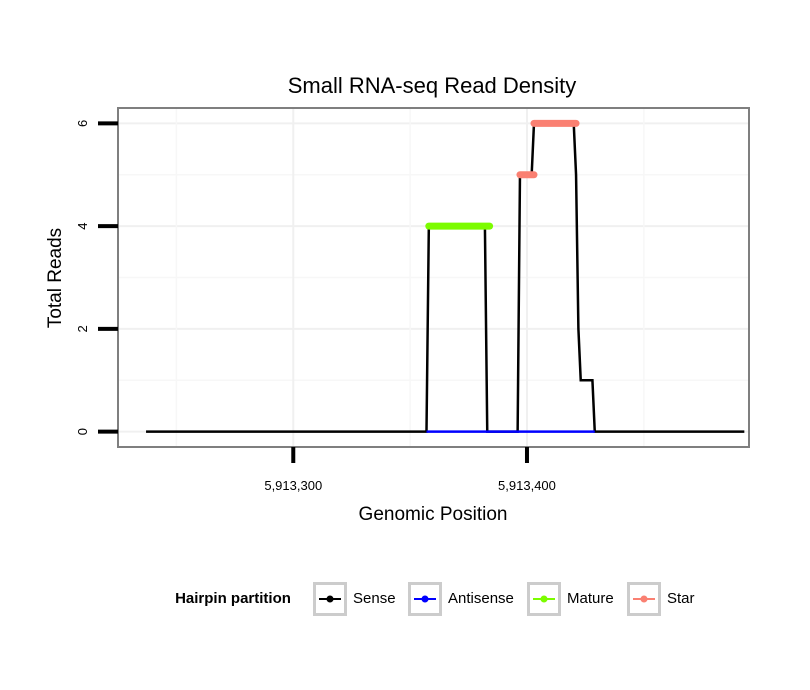 Image resolution: width=810 pixels, height=690 pixels. Describe the element at coordinates (644, 599) in the screenshot. I see `star-legend-point` at that location.